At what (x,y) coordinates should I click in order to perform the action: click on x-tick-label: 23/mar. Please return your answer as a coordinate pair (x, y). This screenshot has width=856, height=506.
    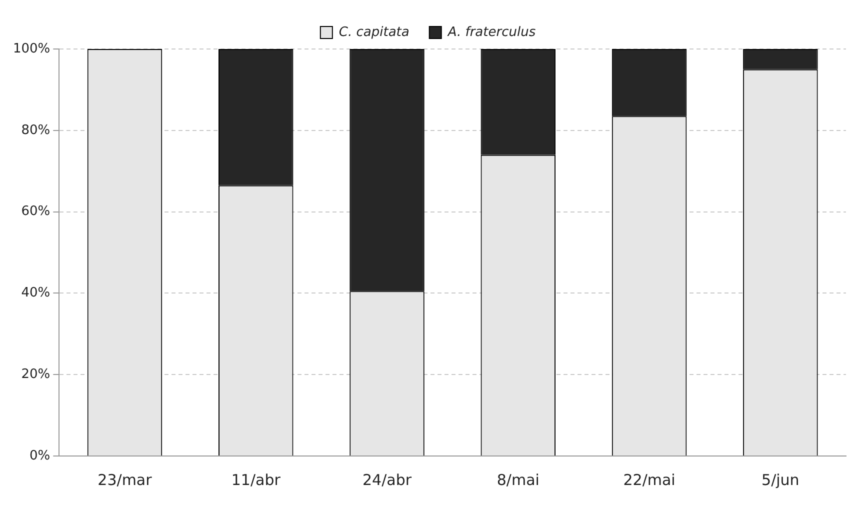
    Looking at the image, I should click on (125, 479).